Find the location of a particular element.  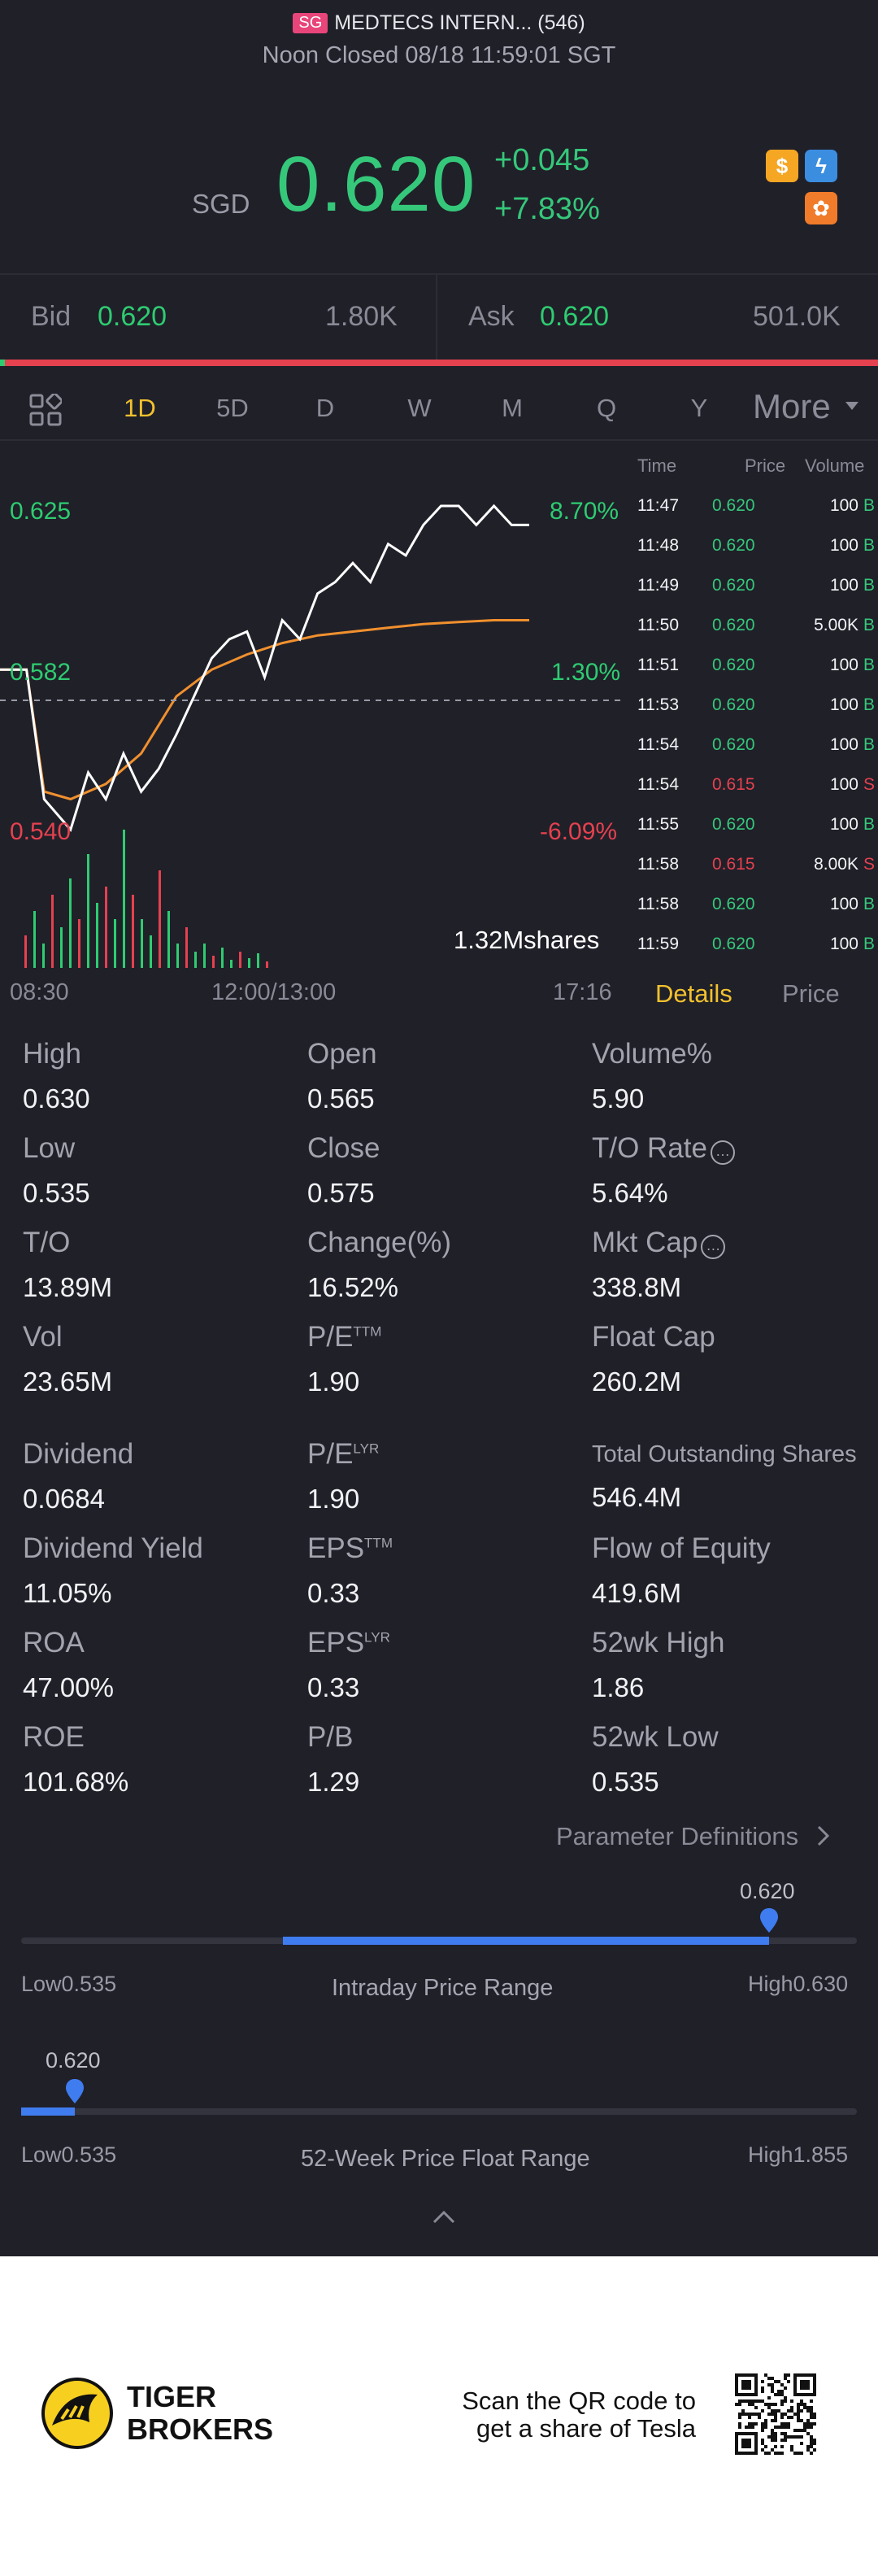

layout-grid-icon is located at coordinates (45, 410).